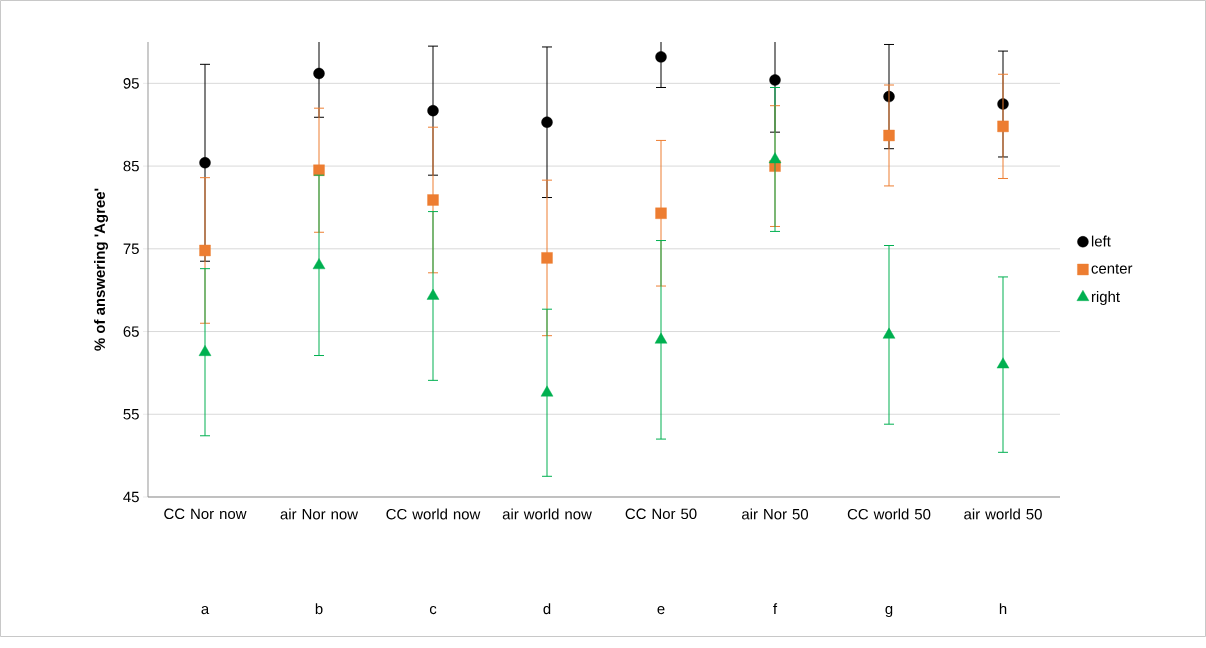 Image resolution: width=1206 pixels, height=648 pixels. What do you see at coordinates (1105, 298) in the screenshot?
I see `legend-label: right` at bounding box center [1105, 298].